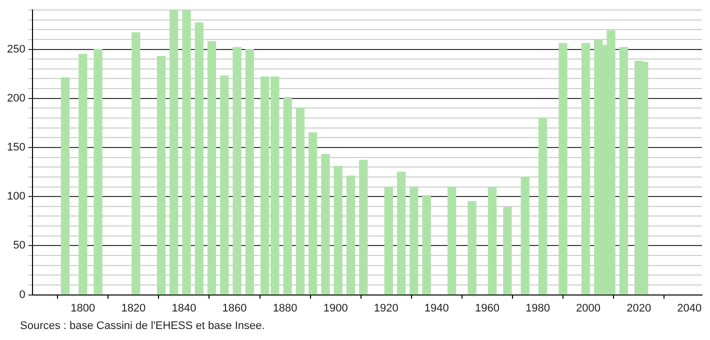 The width and height of the screenshot is (710, 340). Describe the element at coordinates (16, 196) in the screenshot. I see `y-tick-label: 100` at that location.